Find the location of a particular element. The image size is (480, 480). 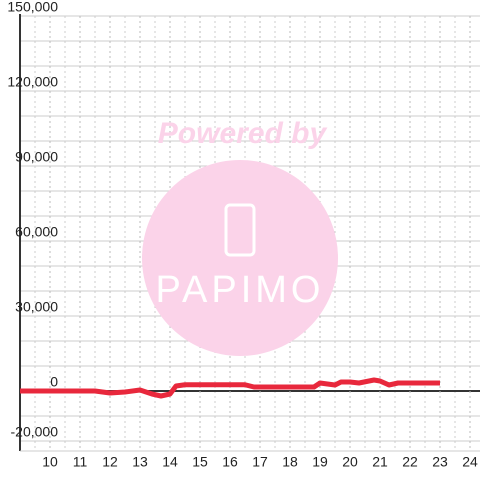

x-tick-label: 11 is located at coordinates (80, 462).